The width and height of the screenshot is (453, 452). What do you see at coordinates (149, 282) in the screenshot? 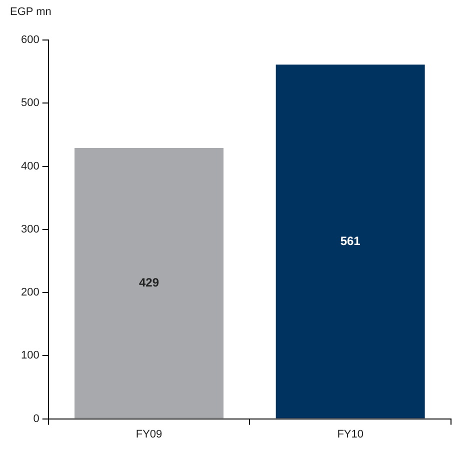
I see `data-label: 429` at bounding box center [149, 282].